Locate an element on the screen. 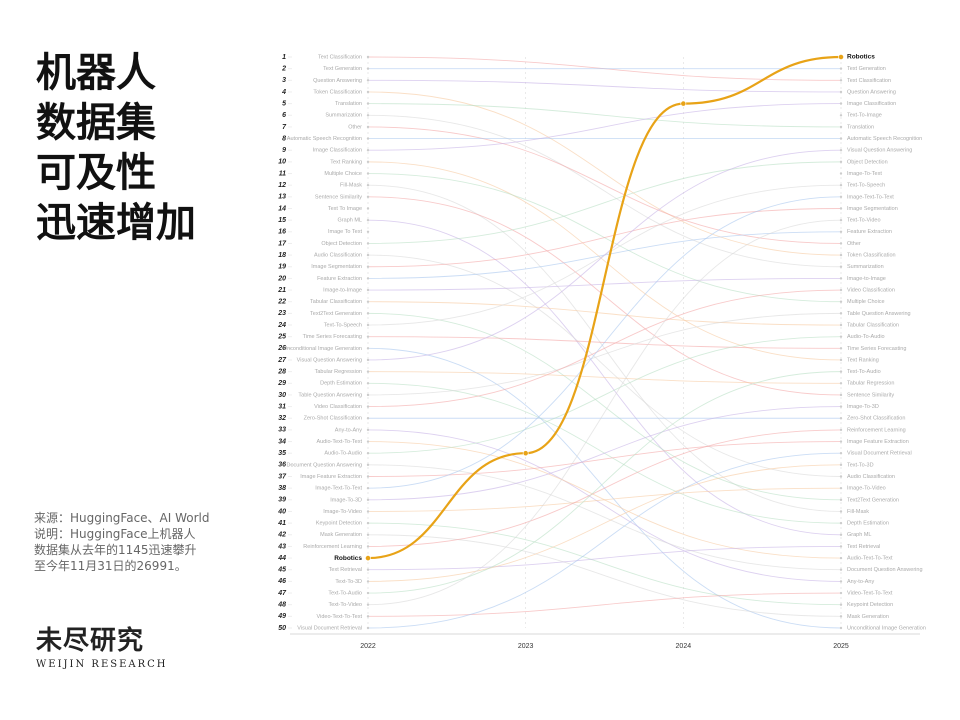 Image resolution: width=960 pixels, height=720 pixels. rank-label: Tabular Classification is located at coordinates (336, 302).